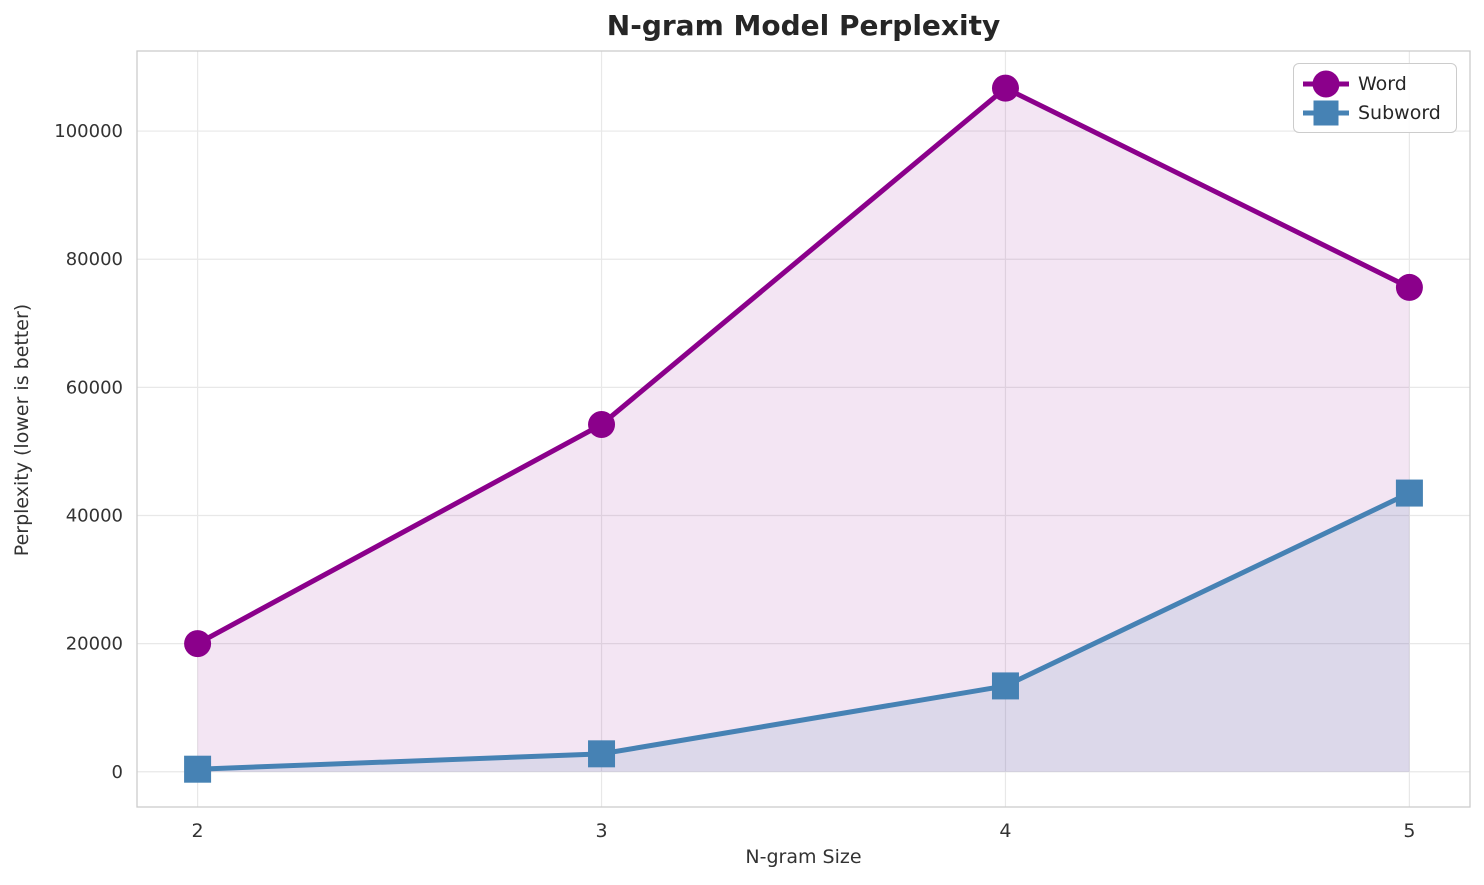 The image size is (1484, 885). I want to click on y-tick-label: 80000, so click(94, 259).